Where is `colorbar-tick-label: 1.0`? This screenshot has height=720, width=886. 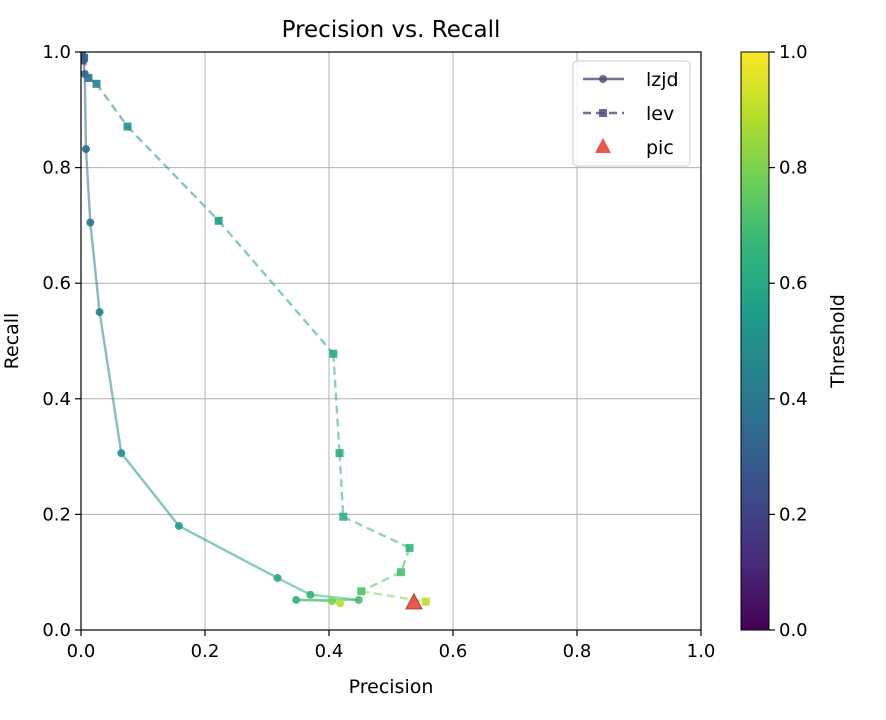 colorbar-tick-label: 1.0 is located at coordinates (793, 52).